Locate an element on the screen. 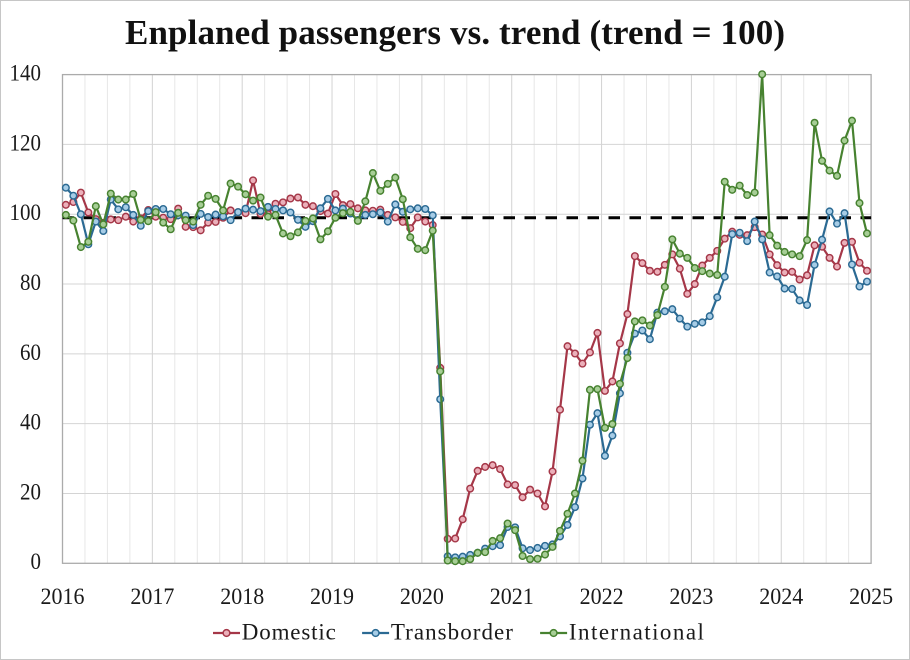 Image resolution: width=910 pixels, height=660 pixels. svg-text: 140 is located at coordinates (26, 74).